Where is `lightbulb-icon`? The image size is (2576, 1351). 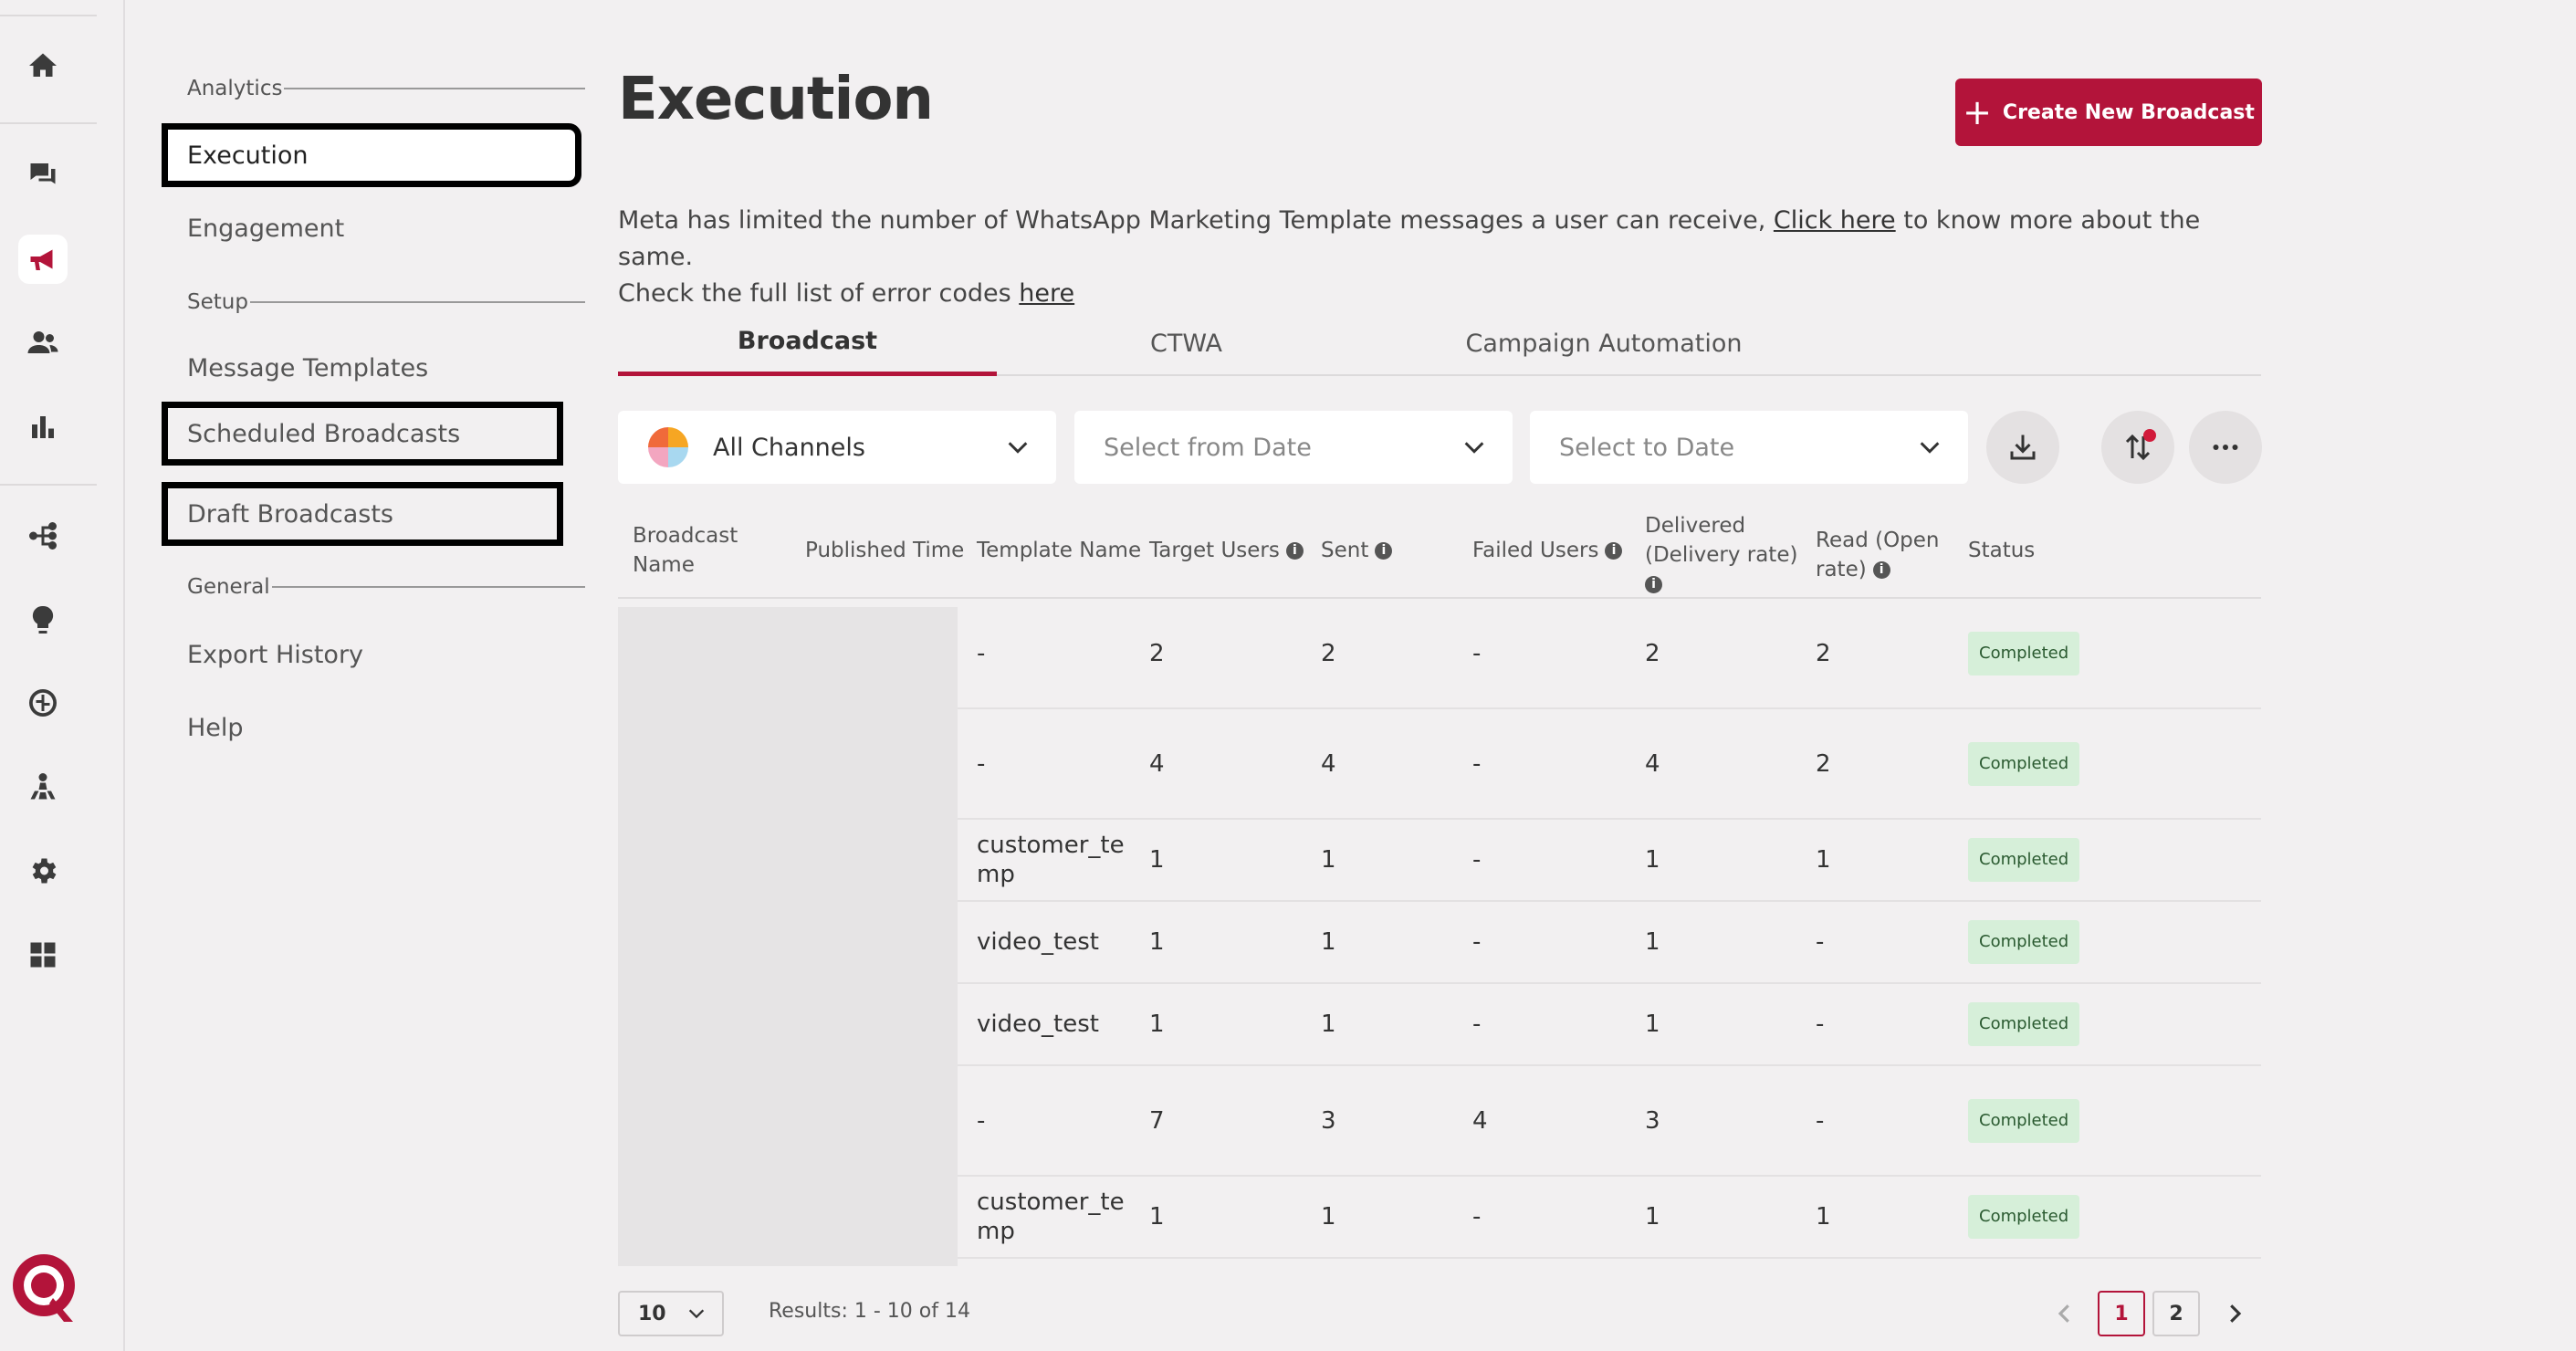
lightbulb-icon is located at coordinates (43, 620).